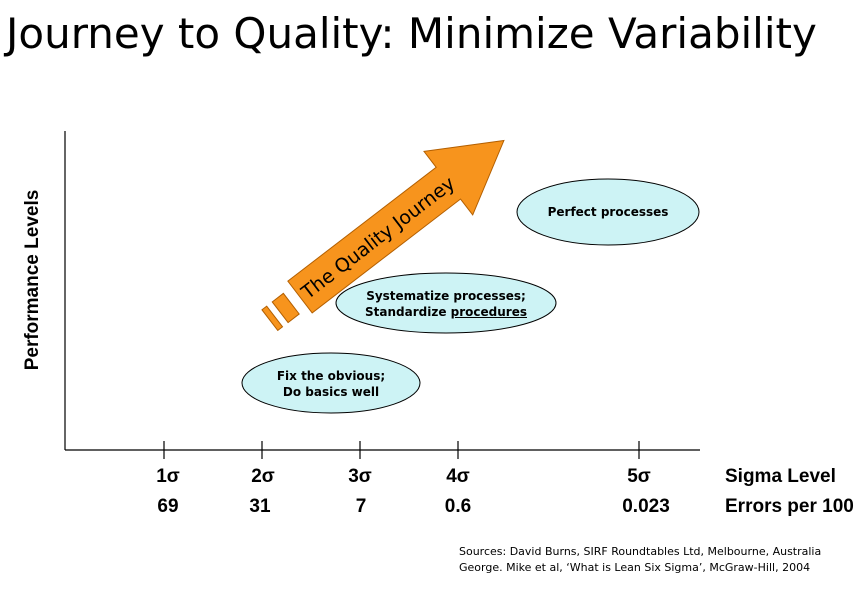  Describe the element at coordinates (780, 476) in the screenshot. I see `x-axis-name-sigma: Sigma Level` at that location.